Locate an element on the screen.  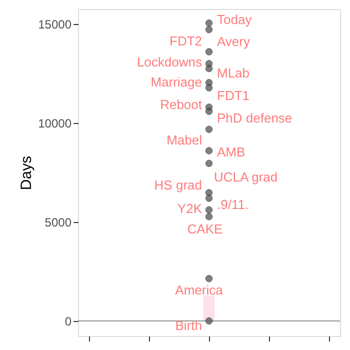
annotation: MLab is located at coordinates (233, 73).